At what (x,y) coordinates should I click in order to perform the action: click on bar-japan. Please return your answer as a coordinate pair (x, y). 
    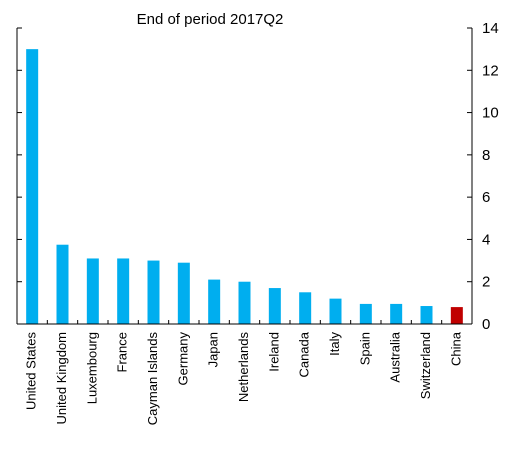
    Looking at the image, I should click on (214, 301).